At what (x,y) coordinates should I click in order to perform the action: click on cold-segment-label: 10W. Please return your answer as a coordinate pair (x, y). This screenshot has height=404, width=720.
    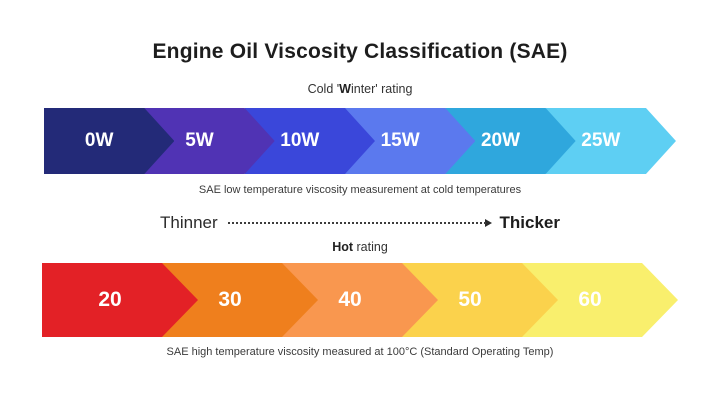
    Looking at the image, I should click on (300, 140).